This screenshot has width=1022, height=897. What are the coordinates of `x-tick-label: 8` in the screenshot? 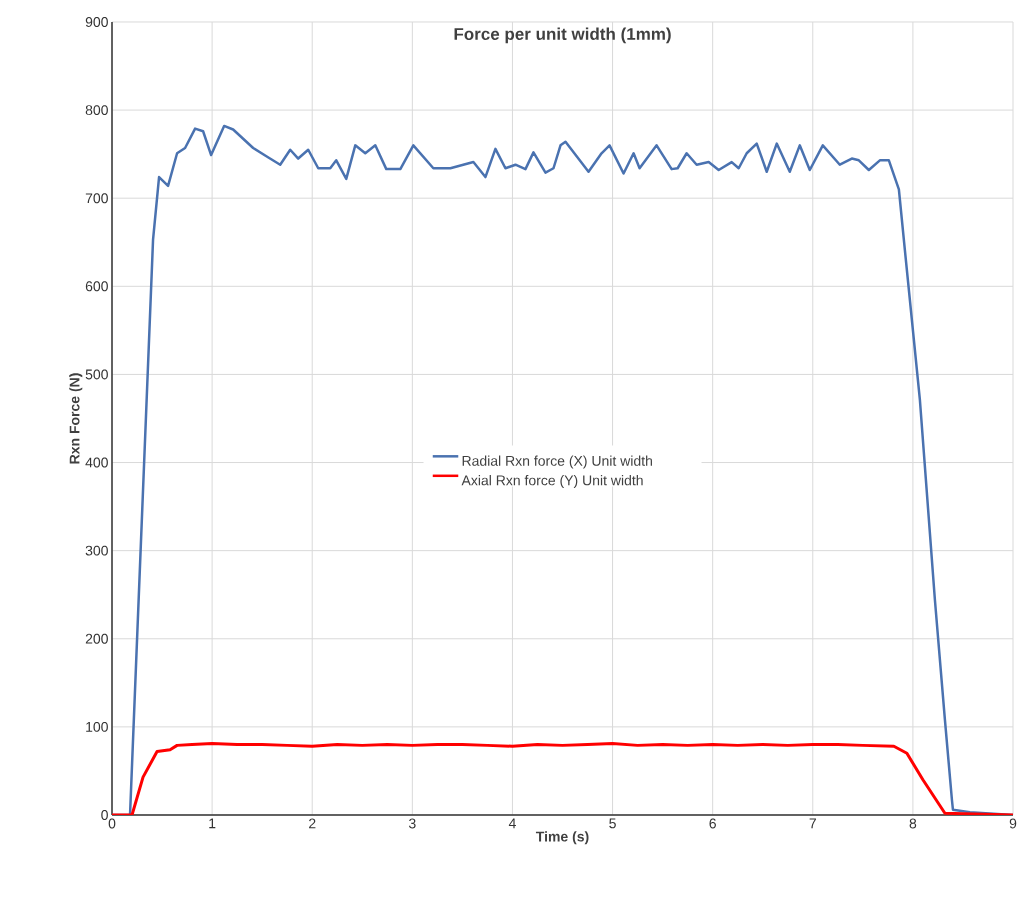 It's located at (913, 823).